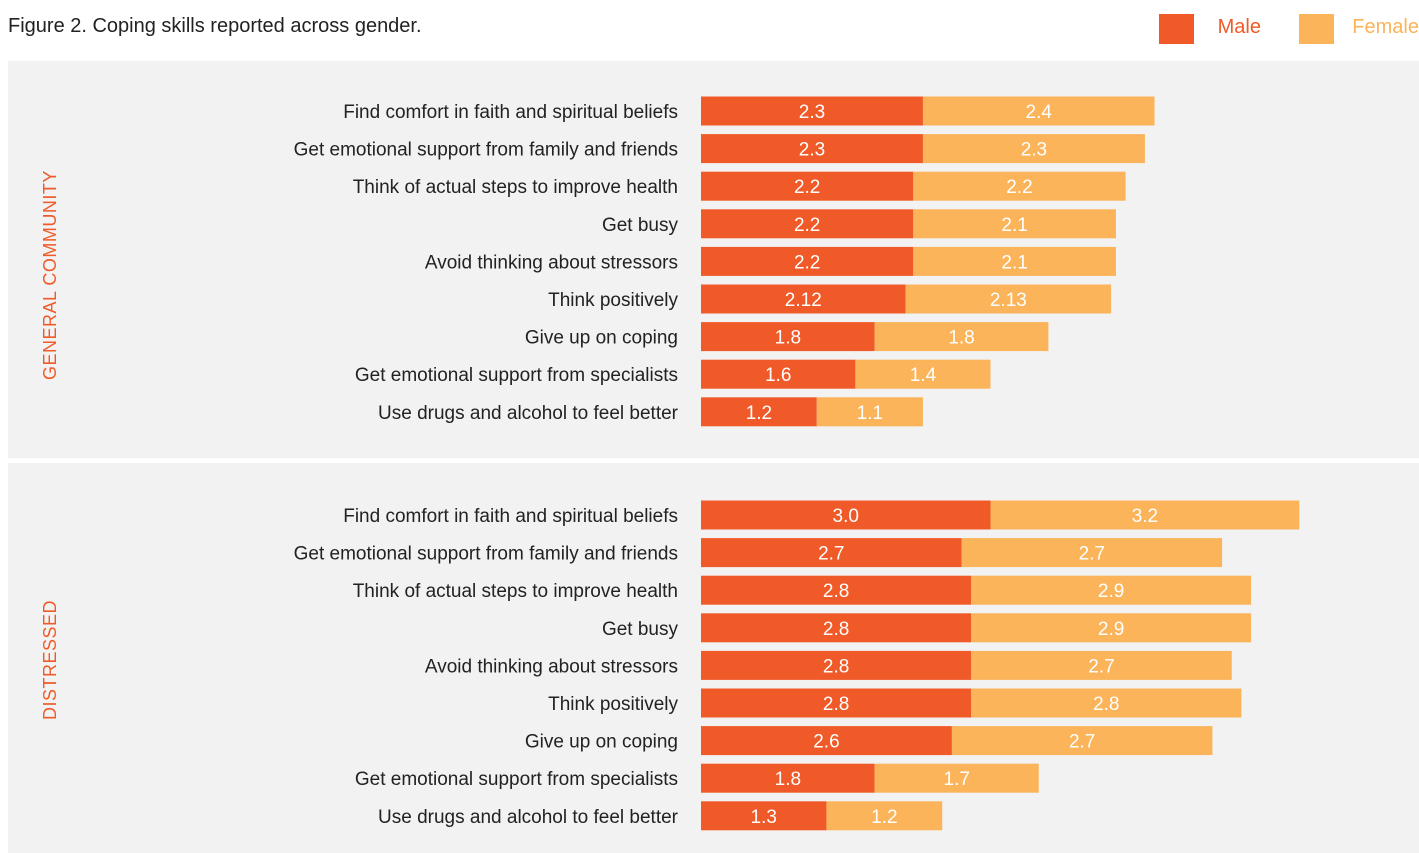 This screenshot has width=1419, height=853. I want to click on category-label-distressed-6: Think positively, so click(613, 704).